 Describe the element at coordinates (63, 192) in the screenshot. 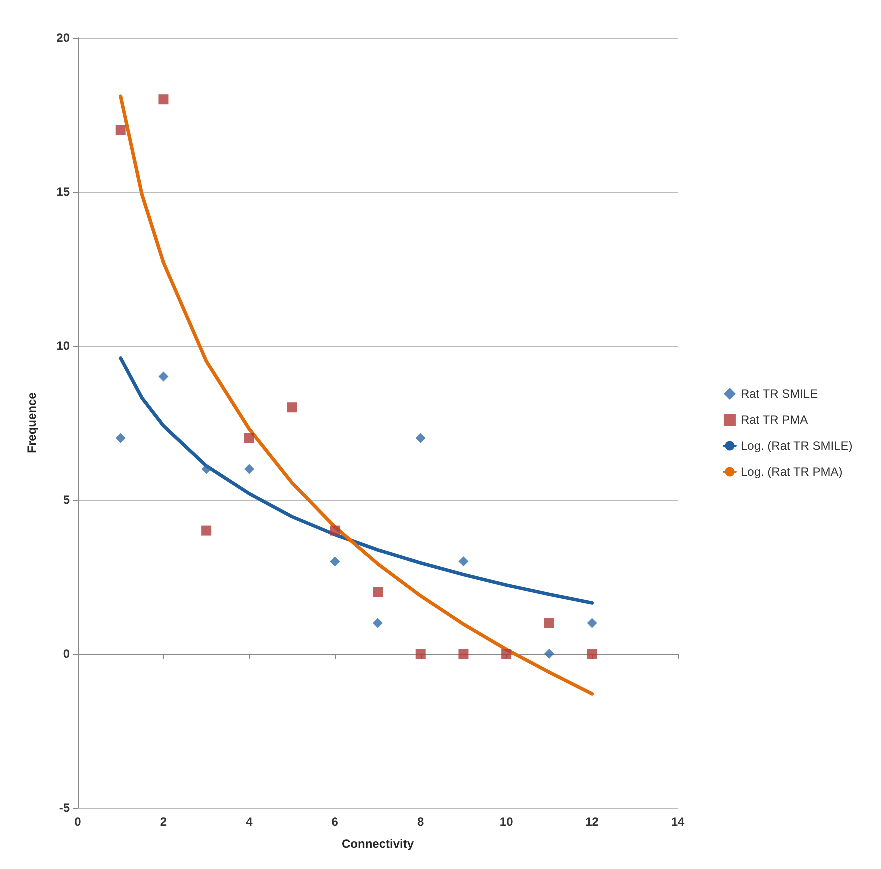

I see `y-tick-label: 15` at that location.